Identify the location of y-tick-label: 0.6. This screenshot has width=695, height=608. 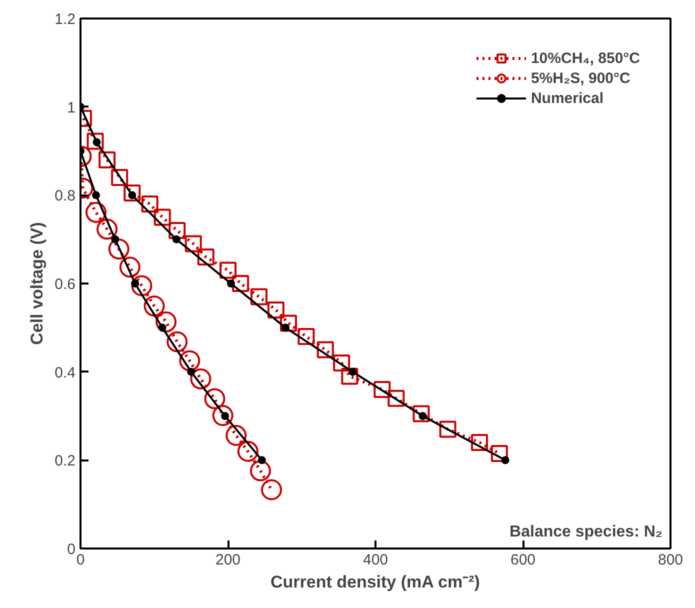
(65, 284).